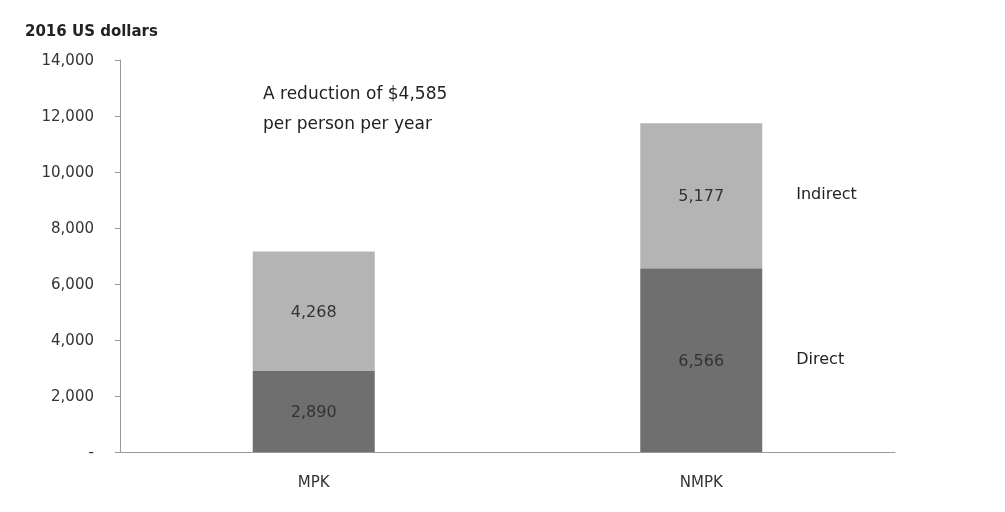 This screenshot has height=512, width=1005. Describe the element at coordinates (826, 194) in the screenshot. I see `text: Indirect` at that location.